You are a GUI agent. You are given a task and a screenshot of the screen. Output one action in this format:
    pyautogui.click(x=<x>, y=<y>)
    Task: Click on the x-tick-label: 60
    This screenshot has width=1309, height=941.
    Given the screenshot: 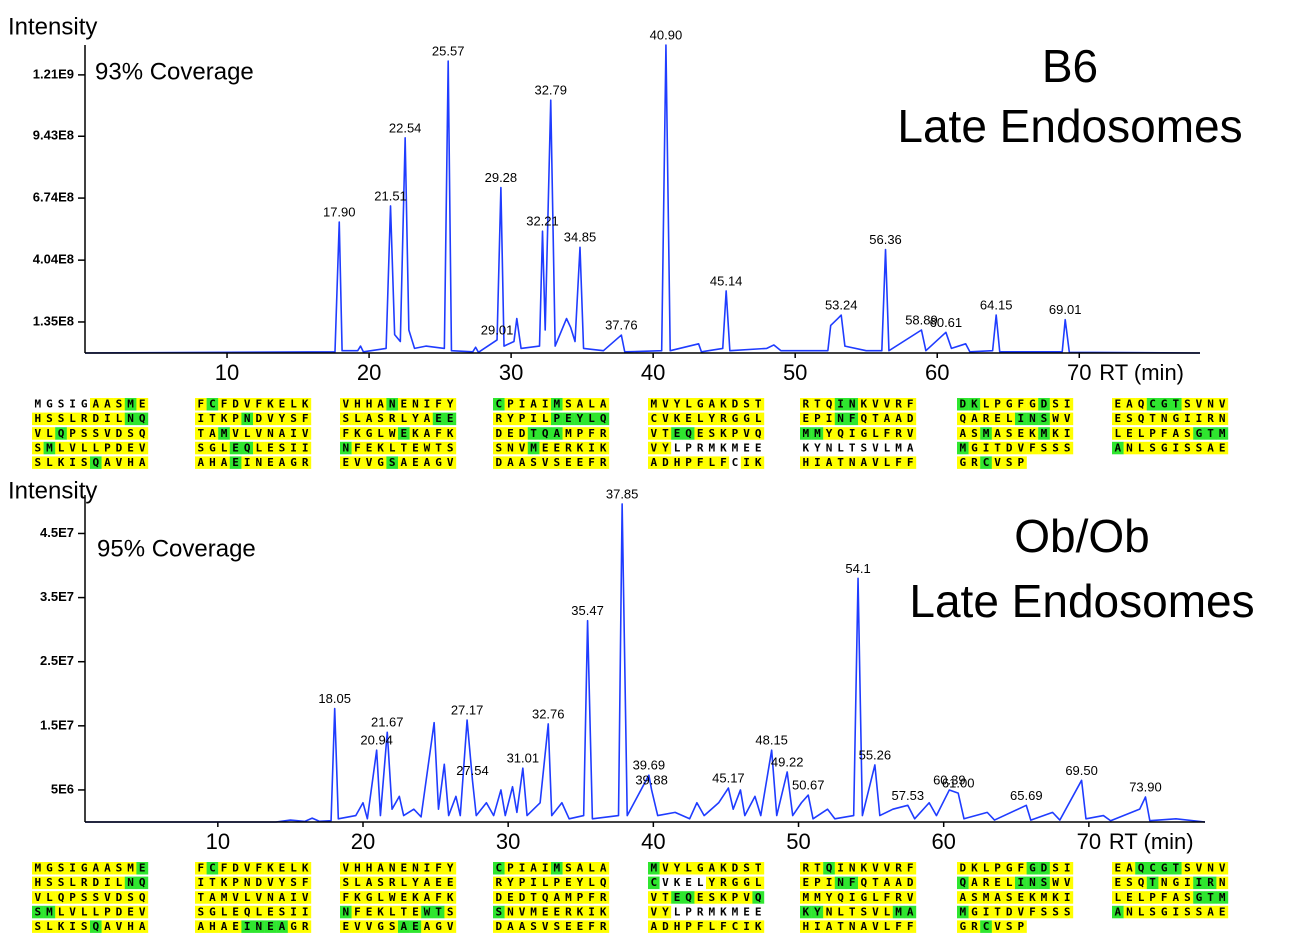 What is the action you would take?
    pyautogui.click(x=937, y=372)
    